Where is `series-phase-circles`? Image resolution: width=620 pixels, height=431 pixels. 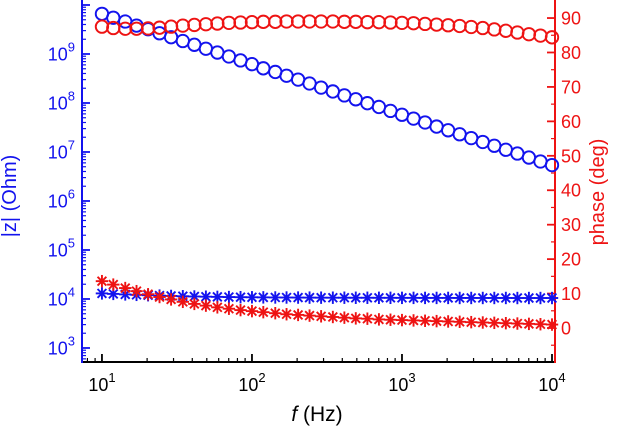 series-phase-circles is located at coordinates (327, 29).